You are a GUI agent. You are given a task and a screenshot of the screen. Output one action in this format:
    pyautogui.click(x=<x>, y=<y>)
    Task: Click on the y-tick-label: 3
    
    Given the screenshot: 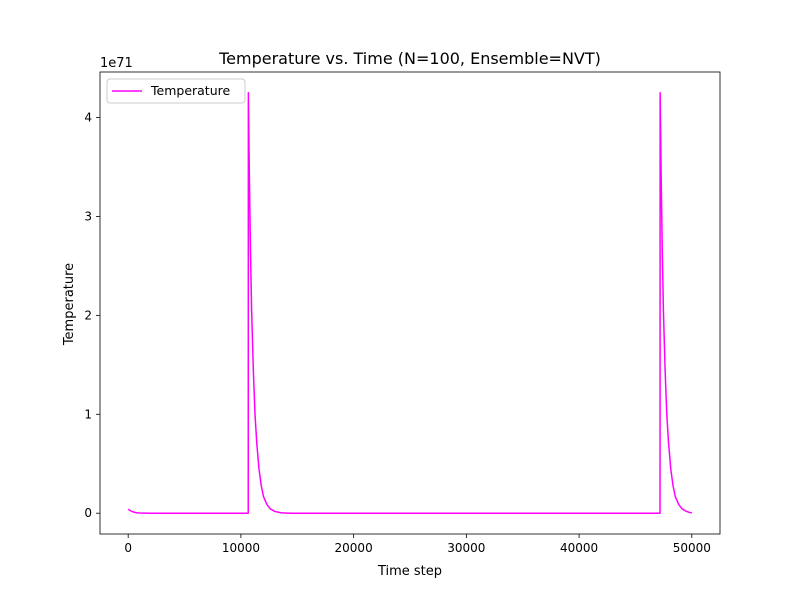 What is the action you would take?
    pyautogui.click(x=88, y=216)
    